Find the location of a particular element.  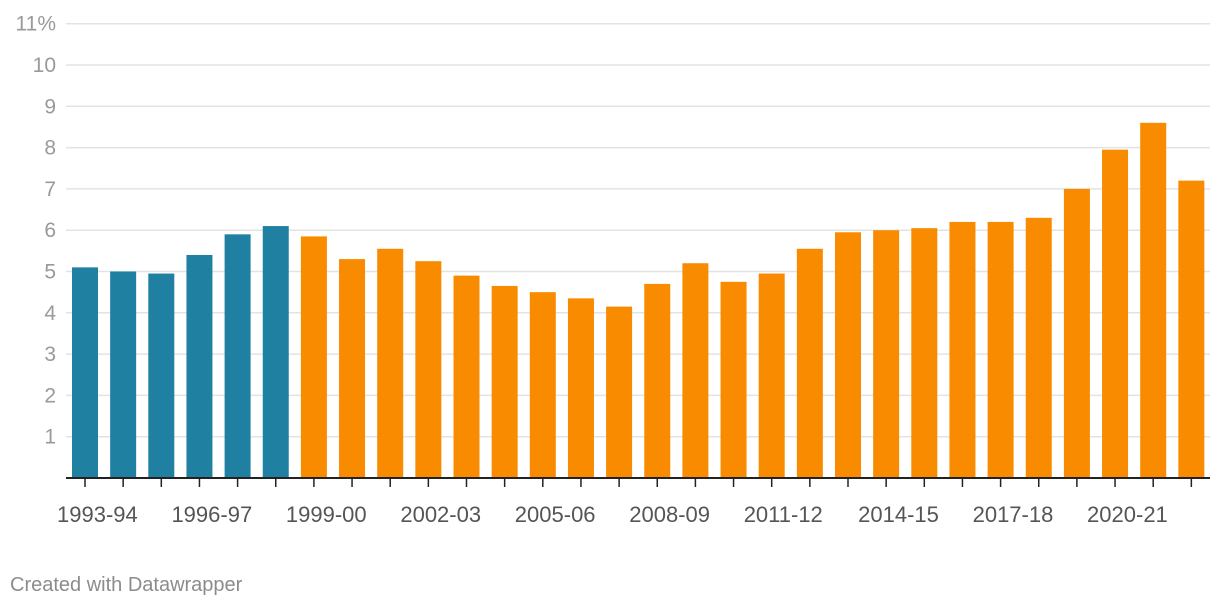

x-tick-label: 1996-97 is located at coordinates (211, 514).